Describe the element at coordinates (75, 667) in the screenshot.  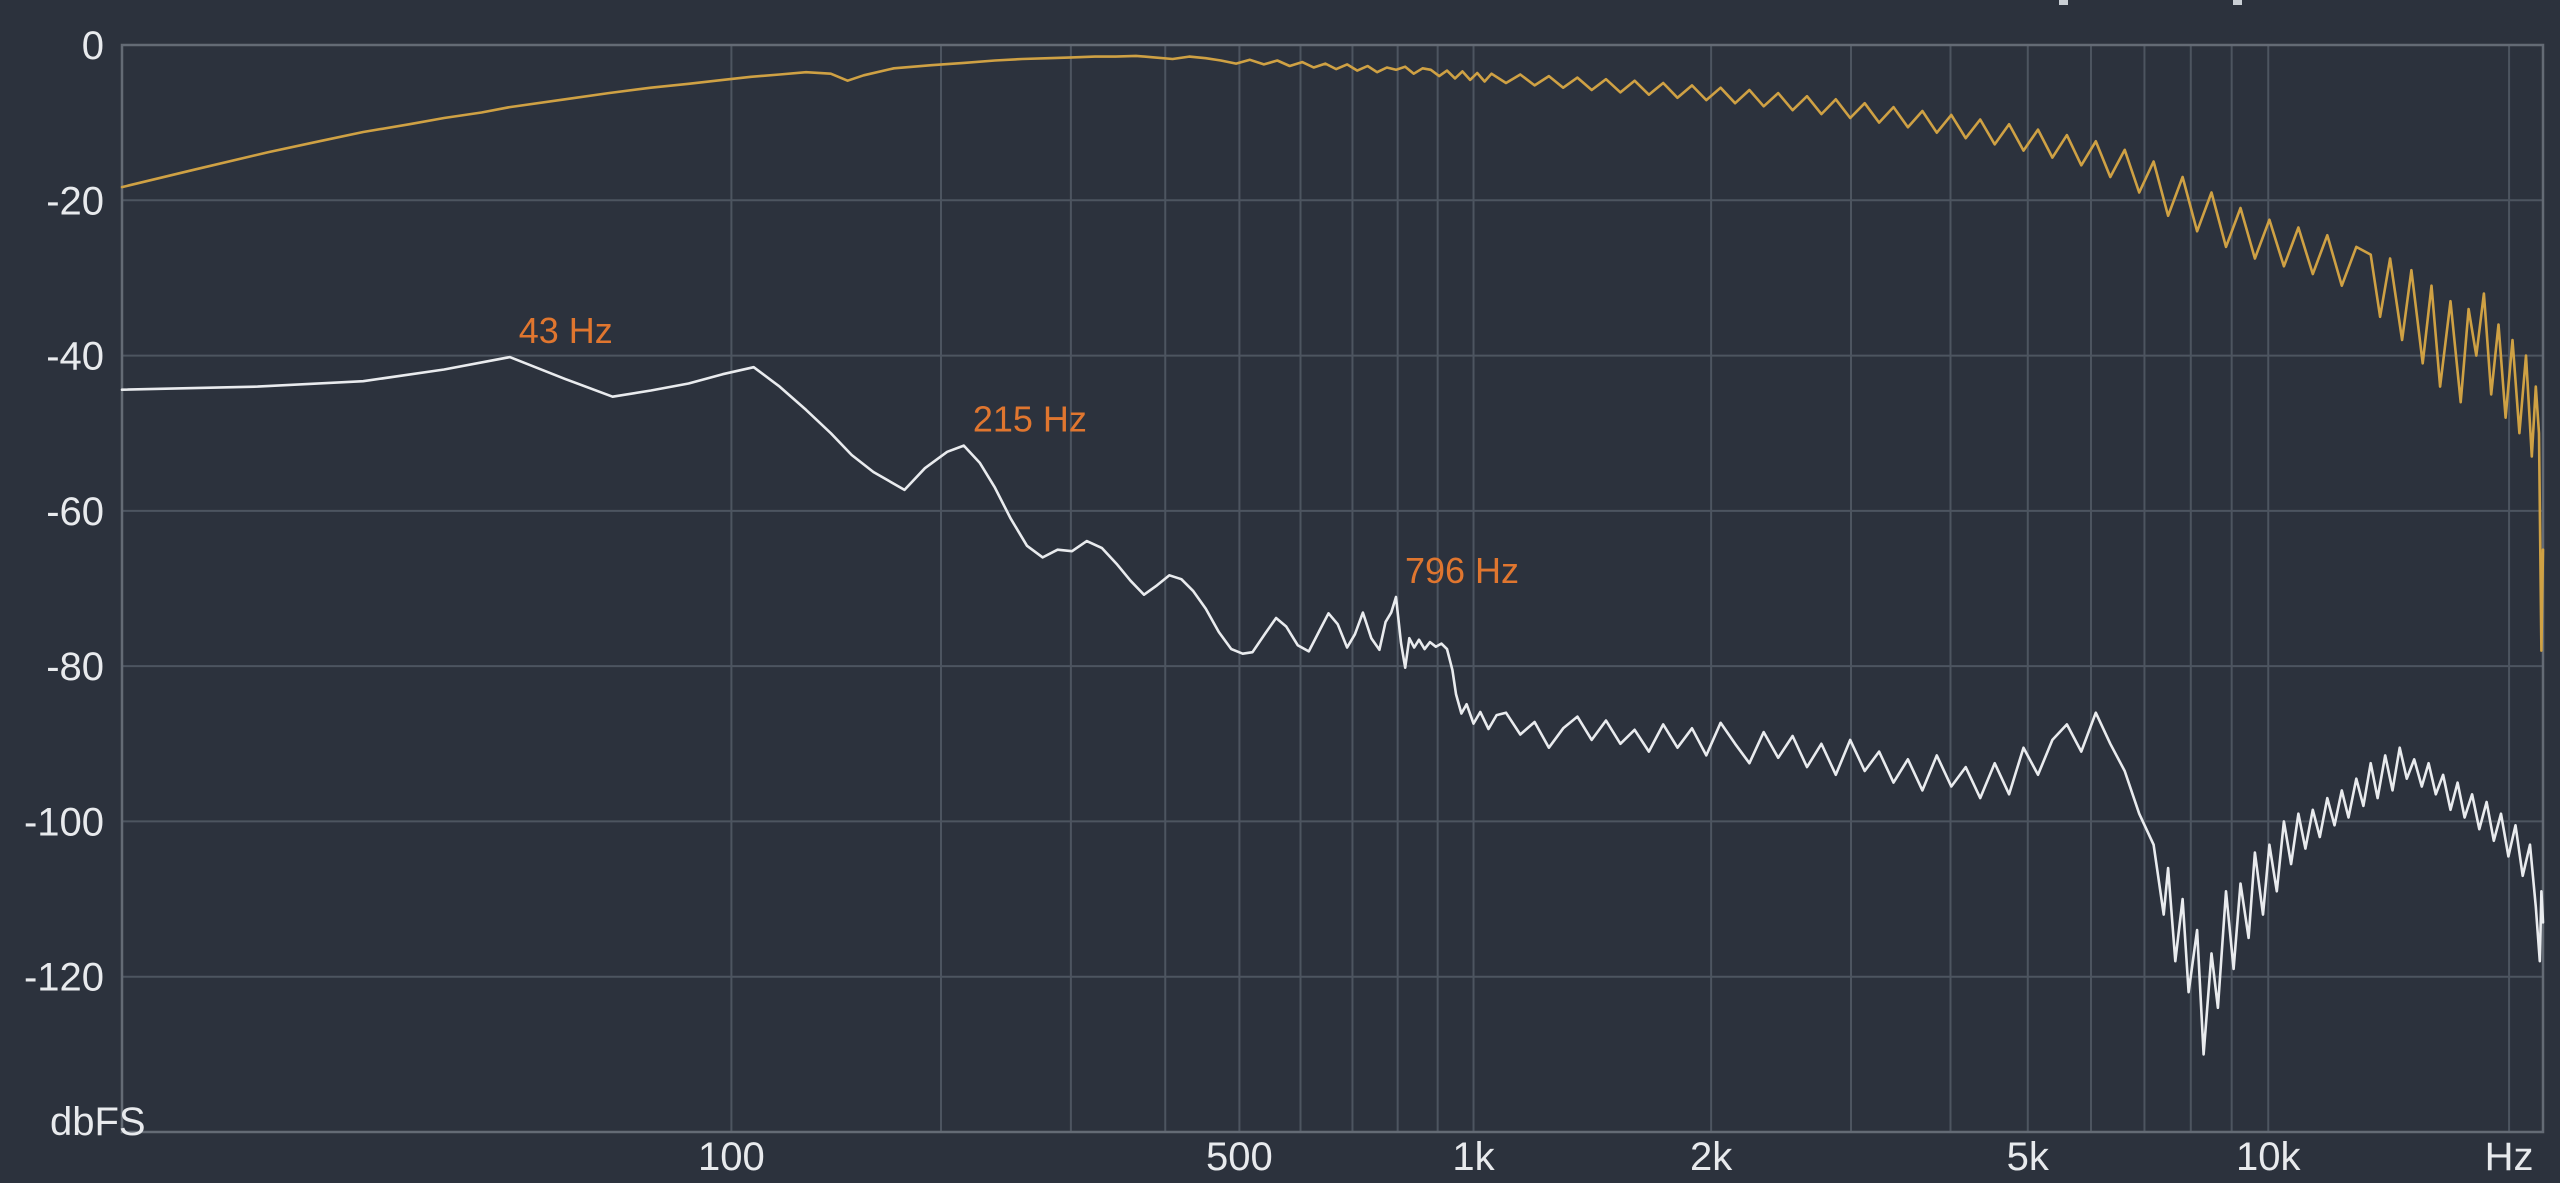
I see `y-tick-label: -80` at that location.